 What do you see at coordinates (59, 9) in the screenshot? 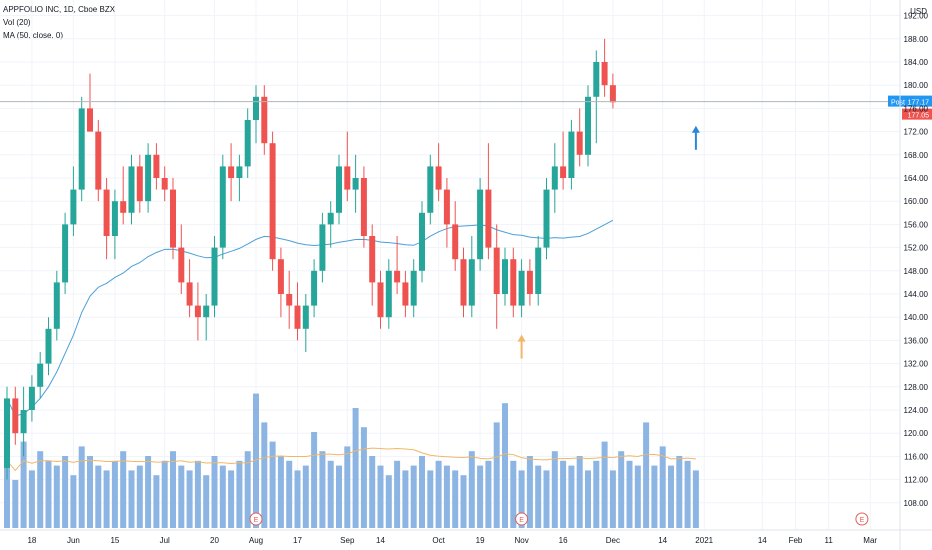
I see `symbol-title: APPFOLIO INC, 1D, Cboe BZX` at bounding box center [59, 9].